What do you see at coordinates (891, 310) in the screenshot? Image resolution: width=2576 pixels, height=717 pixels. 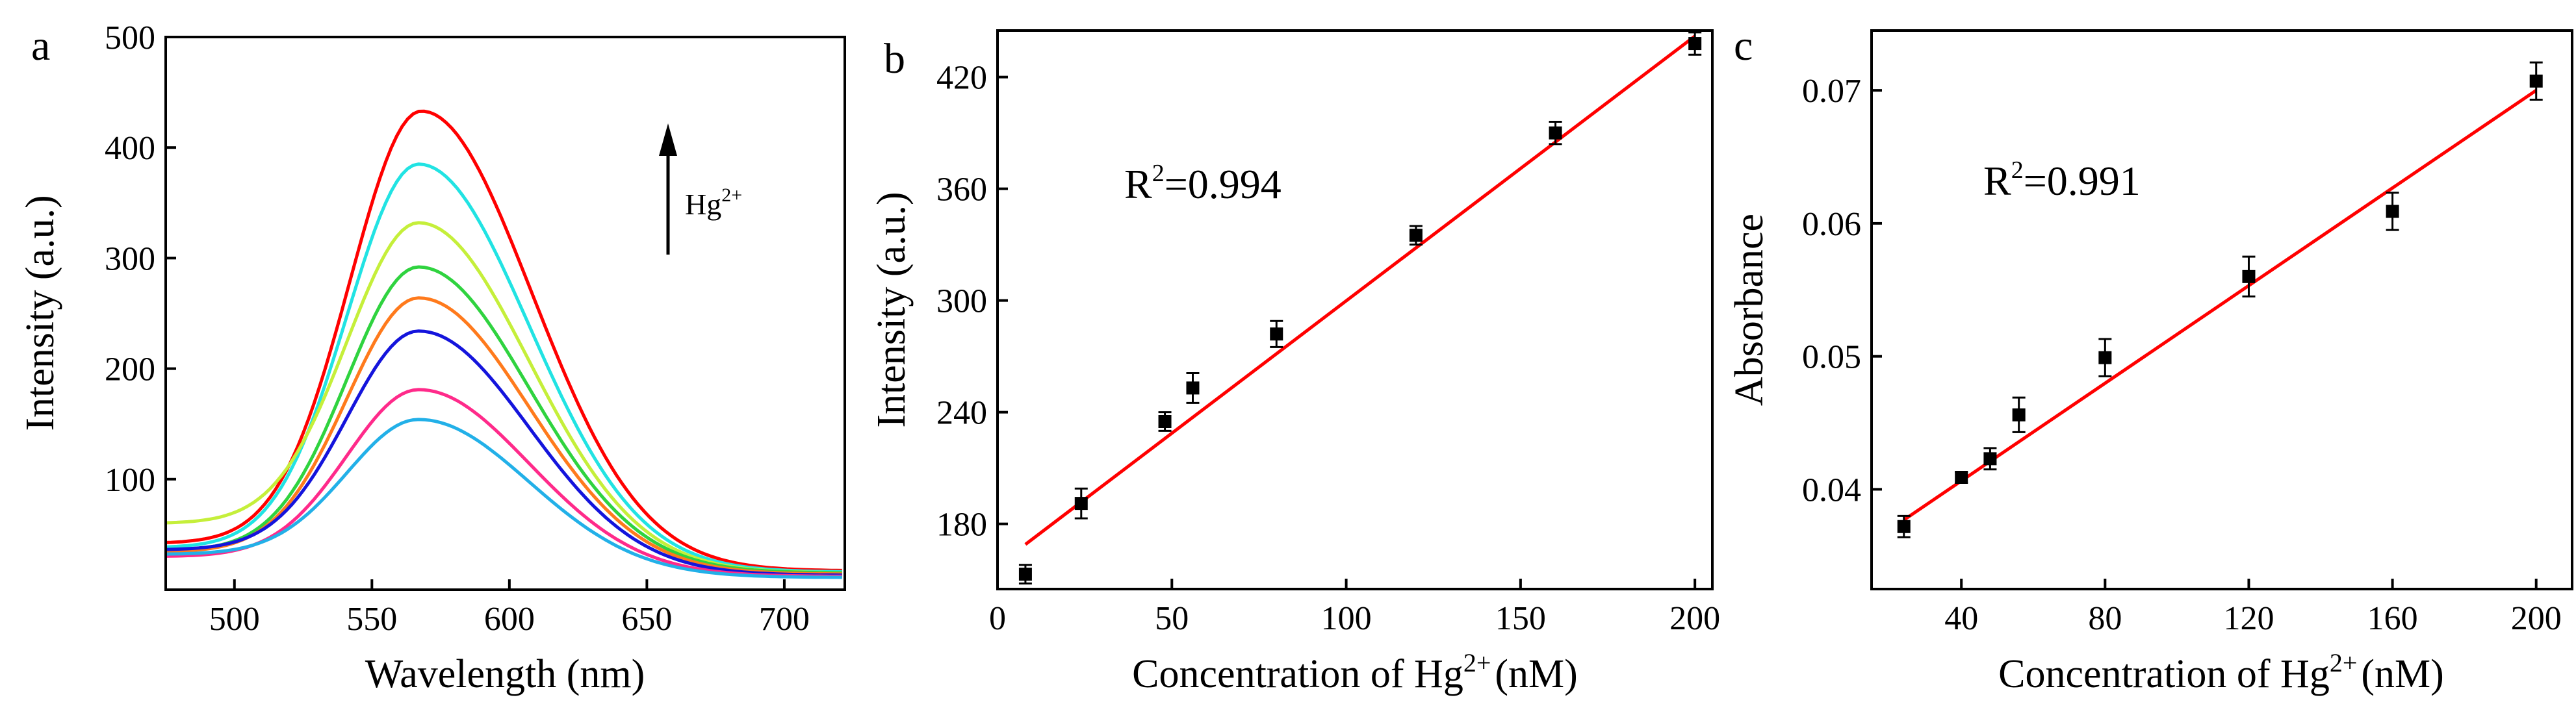 I see `panel-b-y-axis-label: Intensity (a.u.)` at bounding box center [891, 310].